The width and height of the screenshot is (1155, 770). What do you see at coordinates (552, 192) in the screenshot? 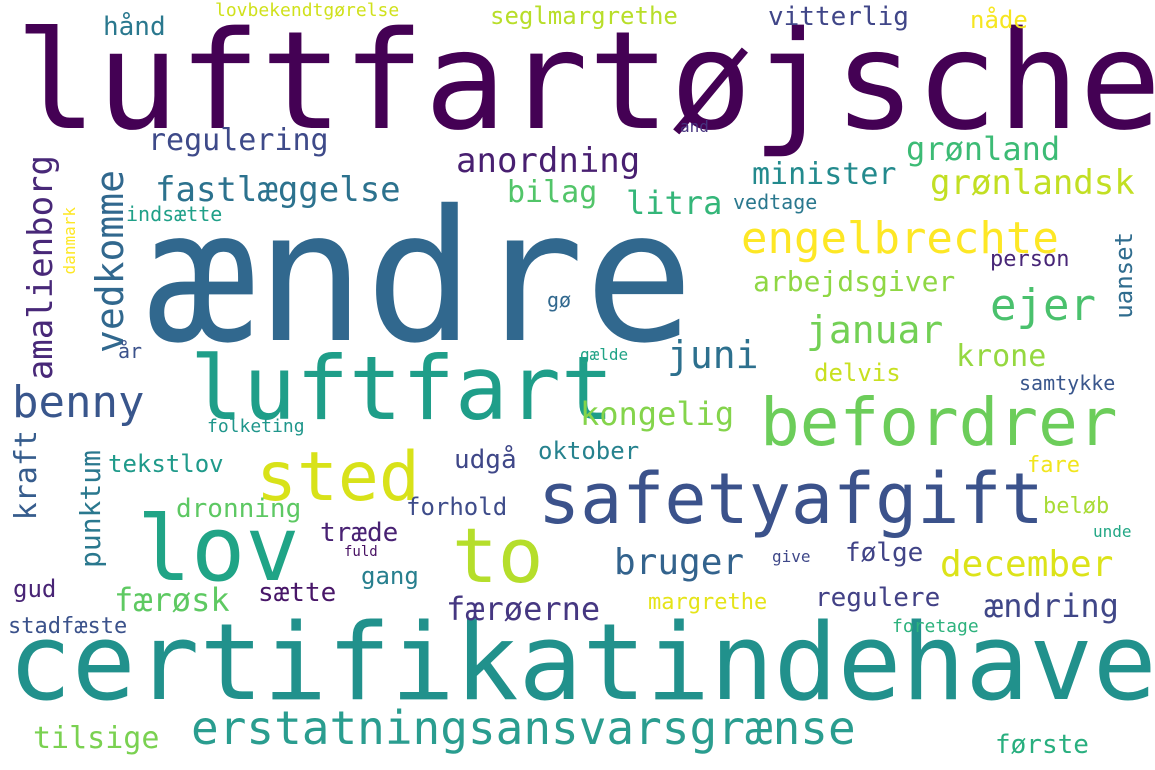
I see `word-bilag: bilag` at bounding box center [552, 192].